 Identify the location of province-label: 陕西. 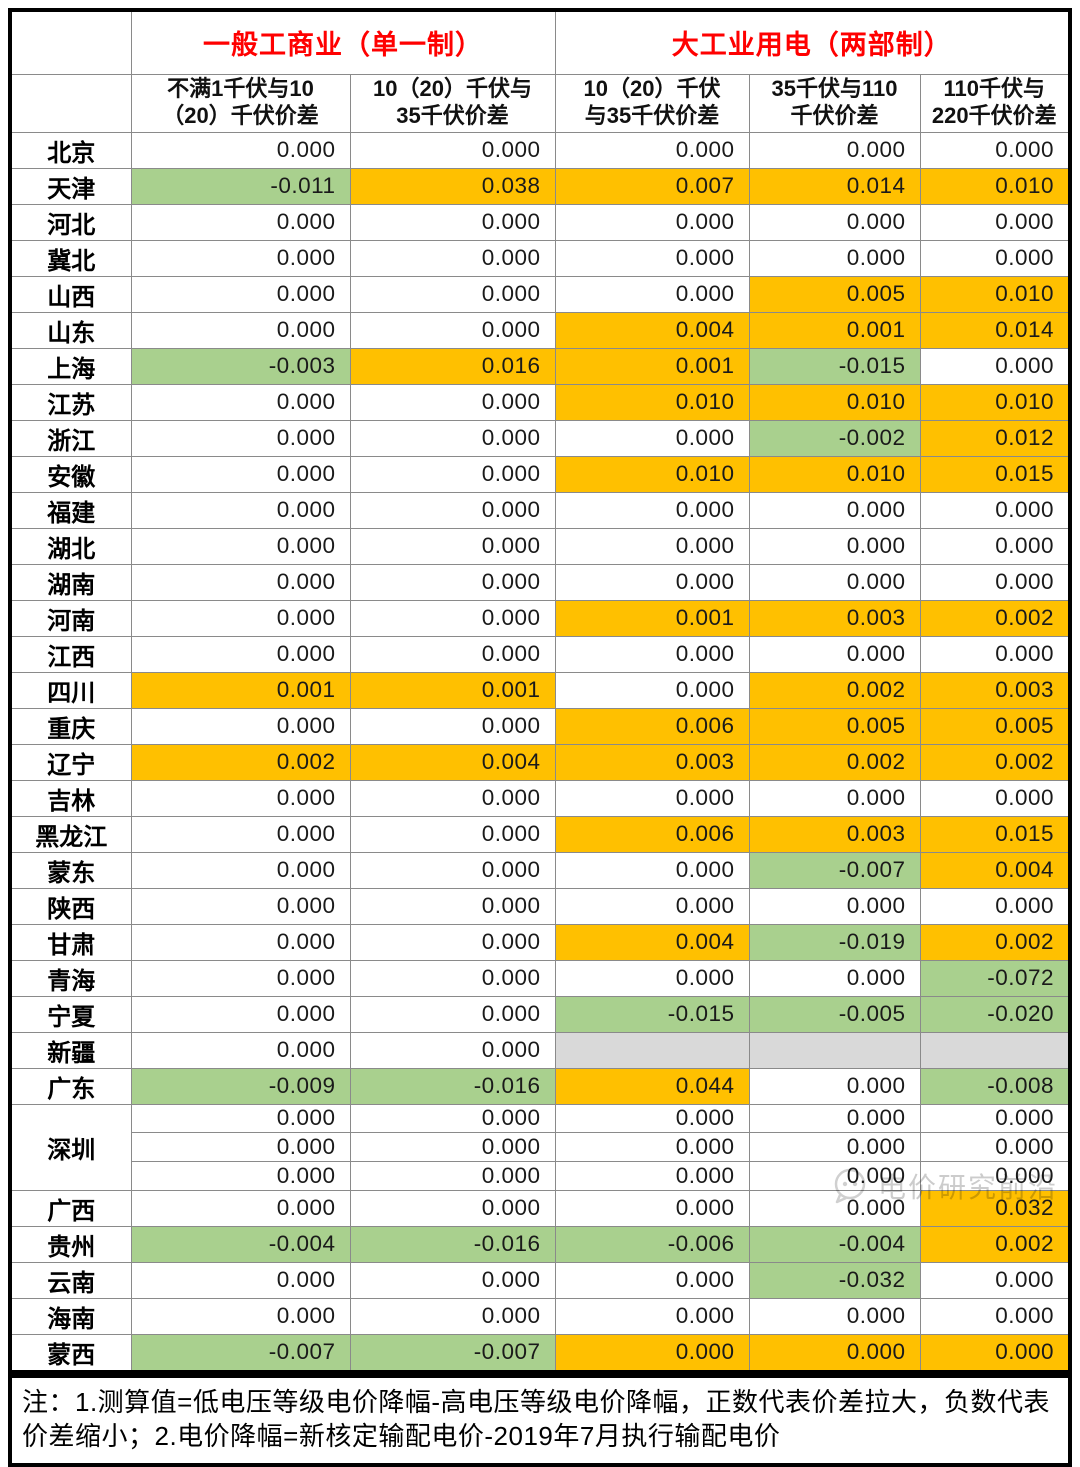
(70, 906).